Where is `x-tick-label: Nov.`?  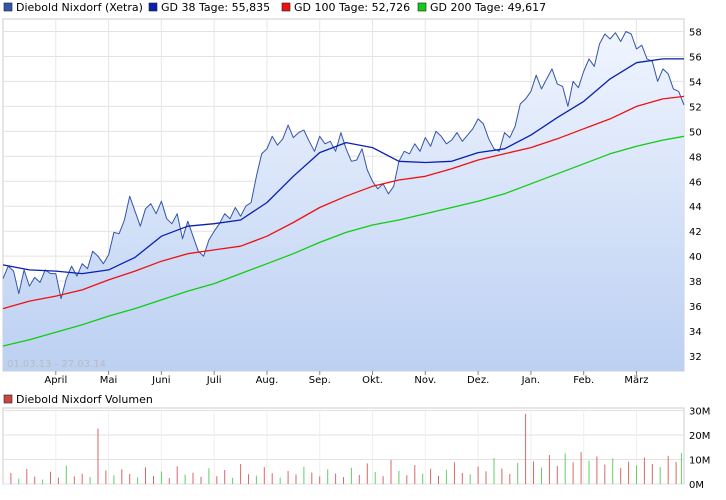
x-tick-label: Nov. is located at coordinates (425, 380).